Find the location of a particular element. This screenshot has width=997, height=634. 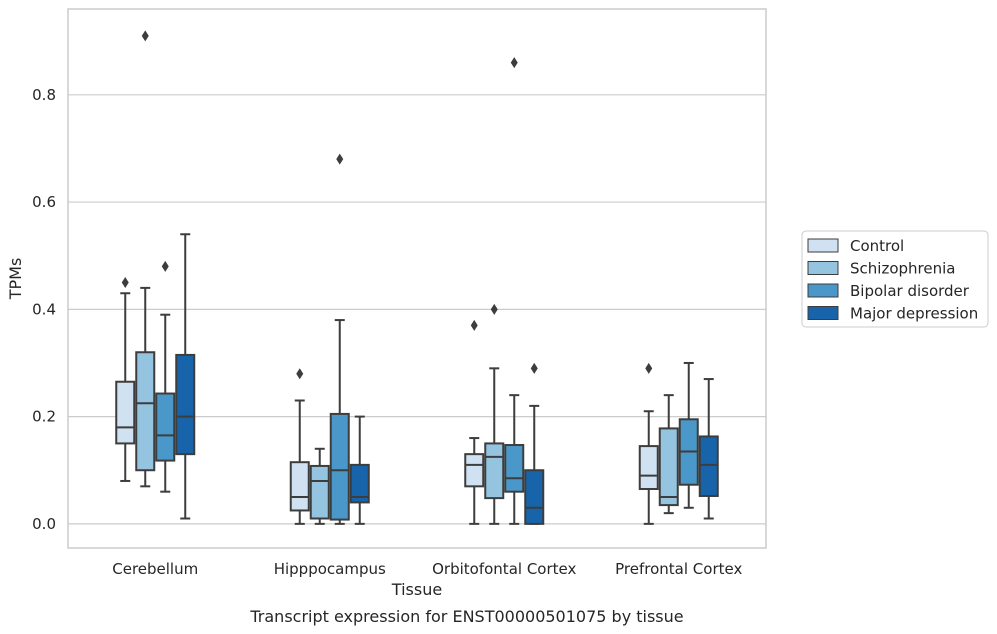

y-tick-label: 0.0 is located at coordinates (44, 524).